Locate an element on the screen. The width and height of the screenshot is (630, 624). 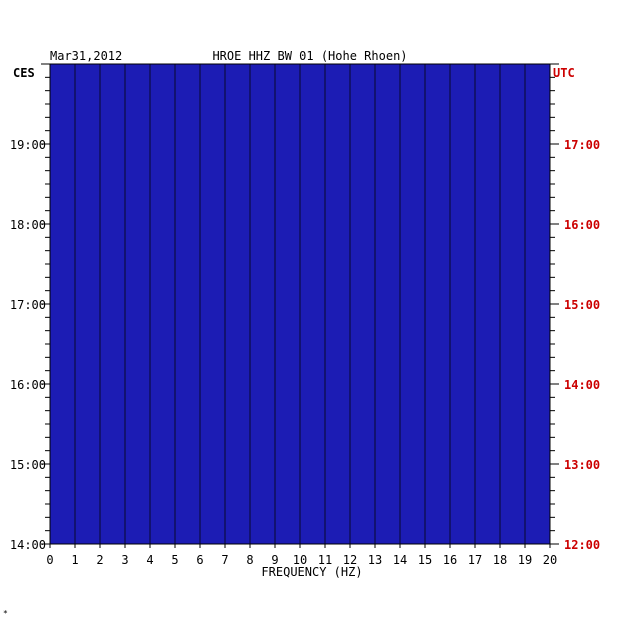
chart-title: HROE HHZ BW 01 (Hohe Rhoen) is located at coordinates (309, 56).